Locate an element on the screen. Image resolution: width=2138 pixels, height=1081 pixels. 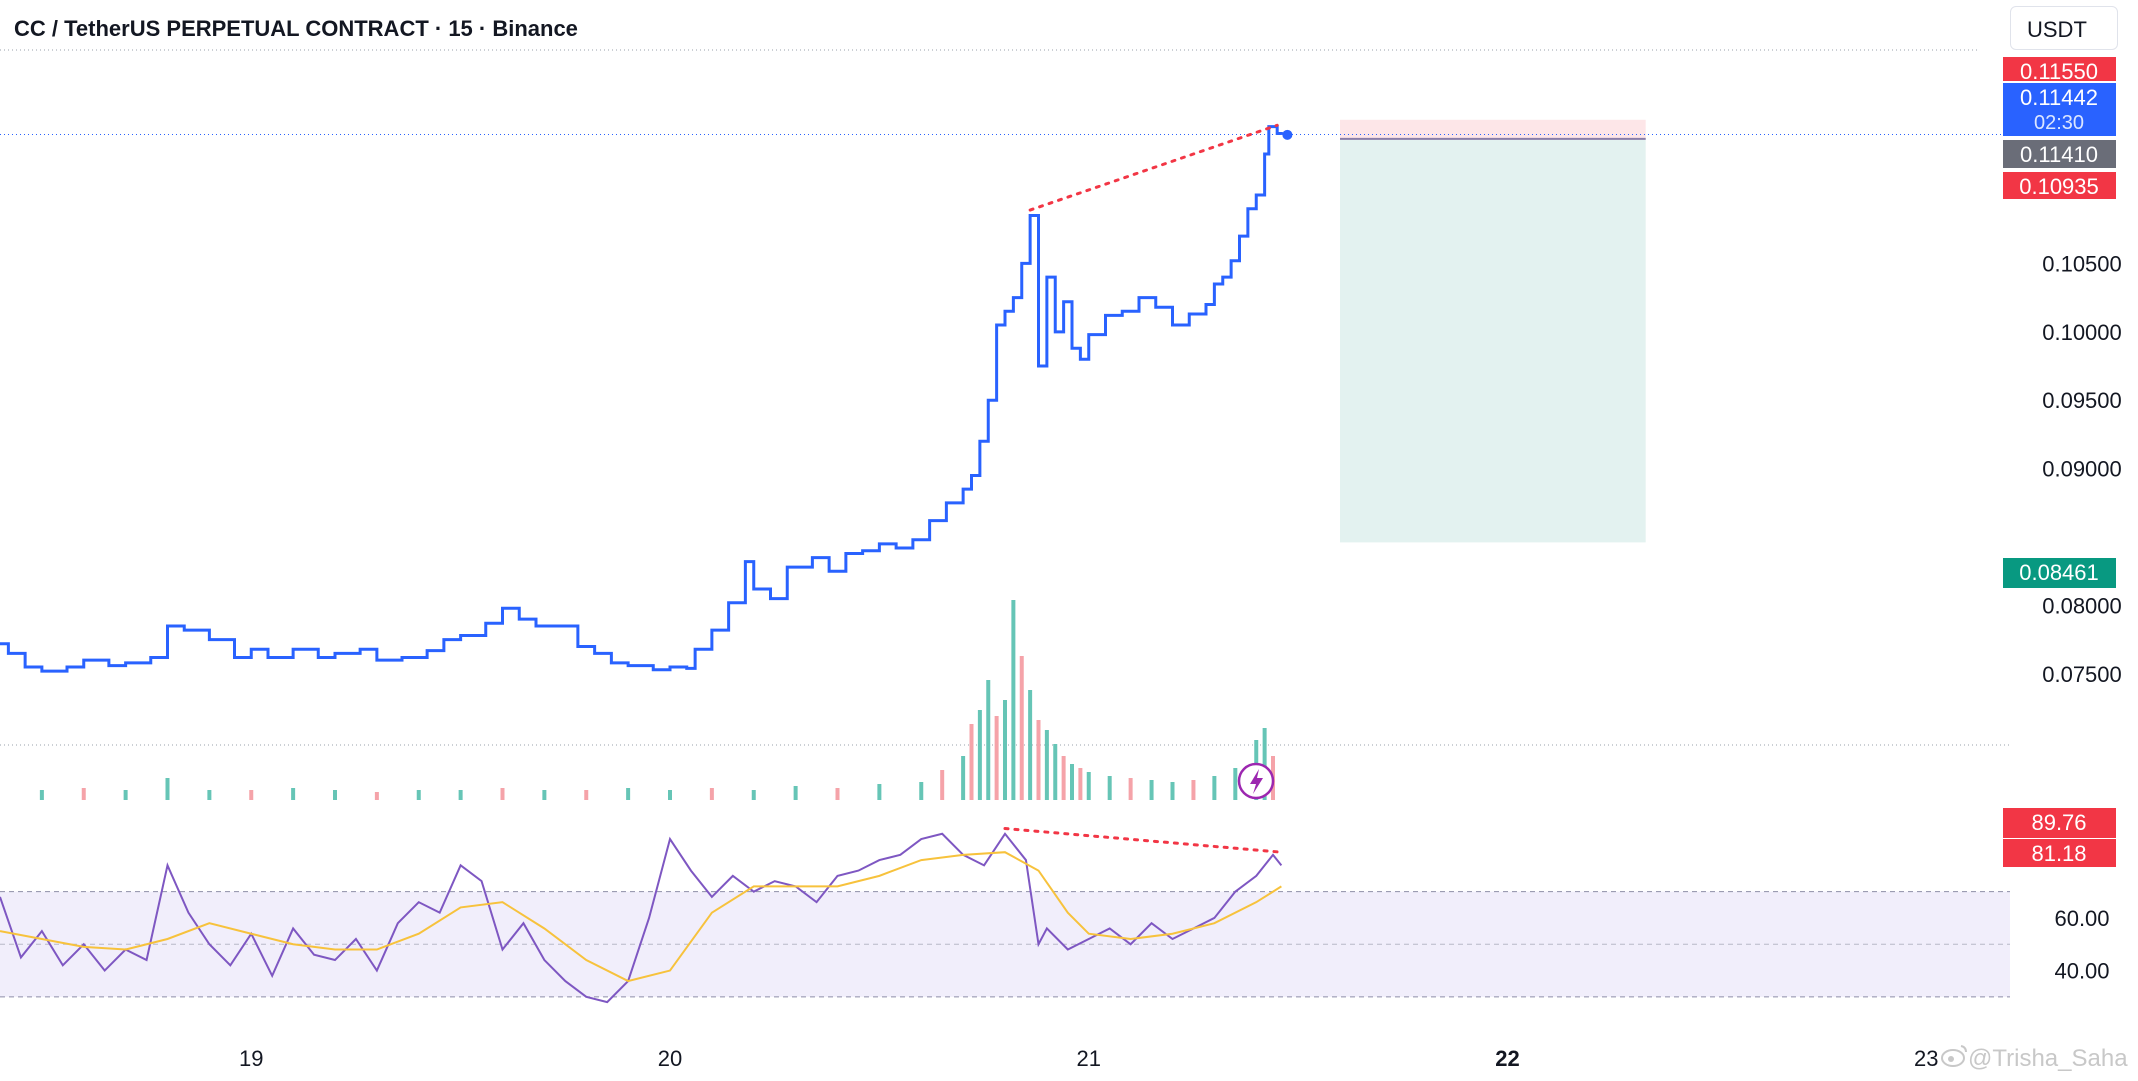
price-tick-label: 0.09000 is located at coordinates (2082, 469).